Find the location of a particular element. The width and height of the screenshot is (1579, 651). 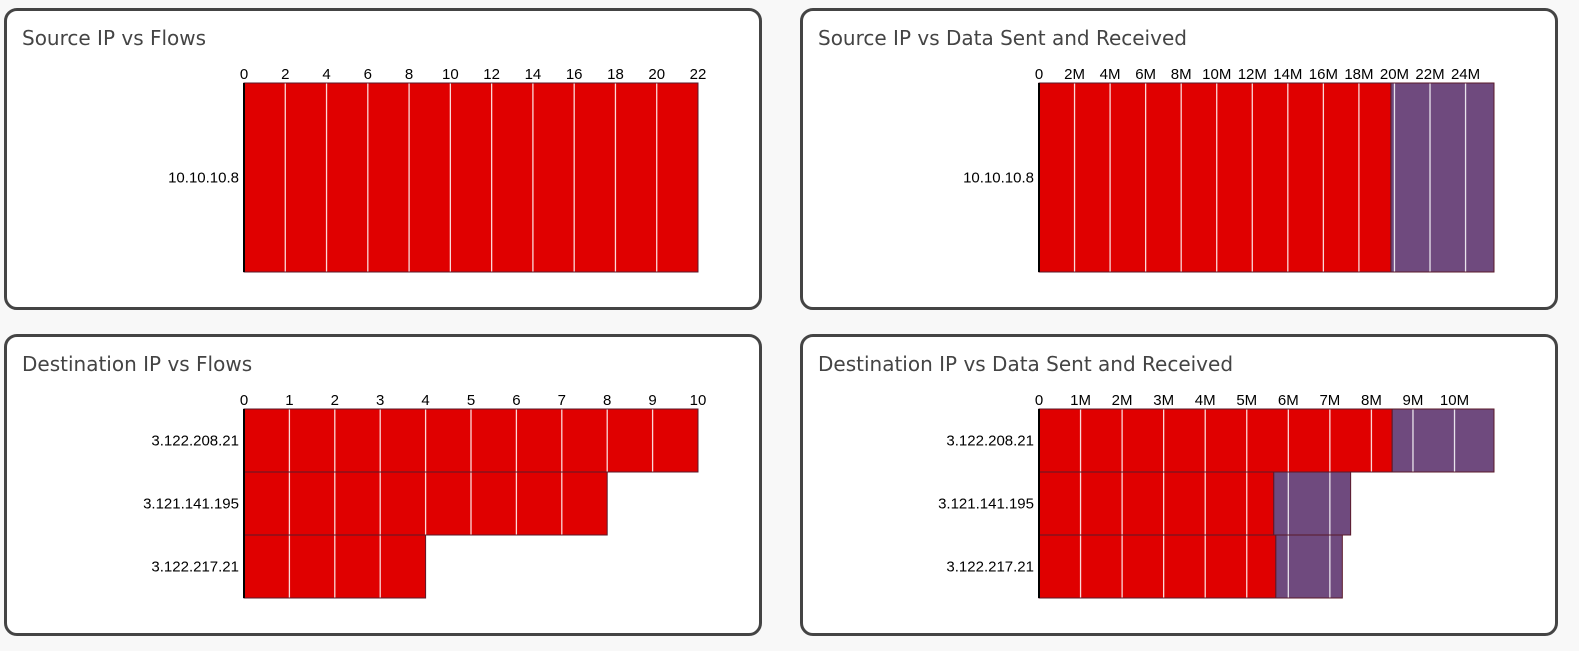

chart-title: Source IP vs Flows is located at coordinates (114, 38).